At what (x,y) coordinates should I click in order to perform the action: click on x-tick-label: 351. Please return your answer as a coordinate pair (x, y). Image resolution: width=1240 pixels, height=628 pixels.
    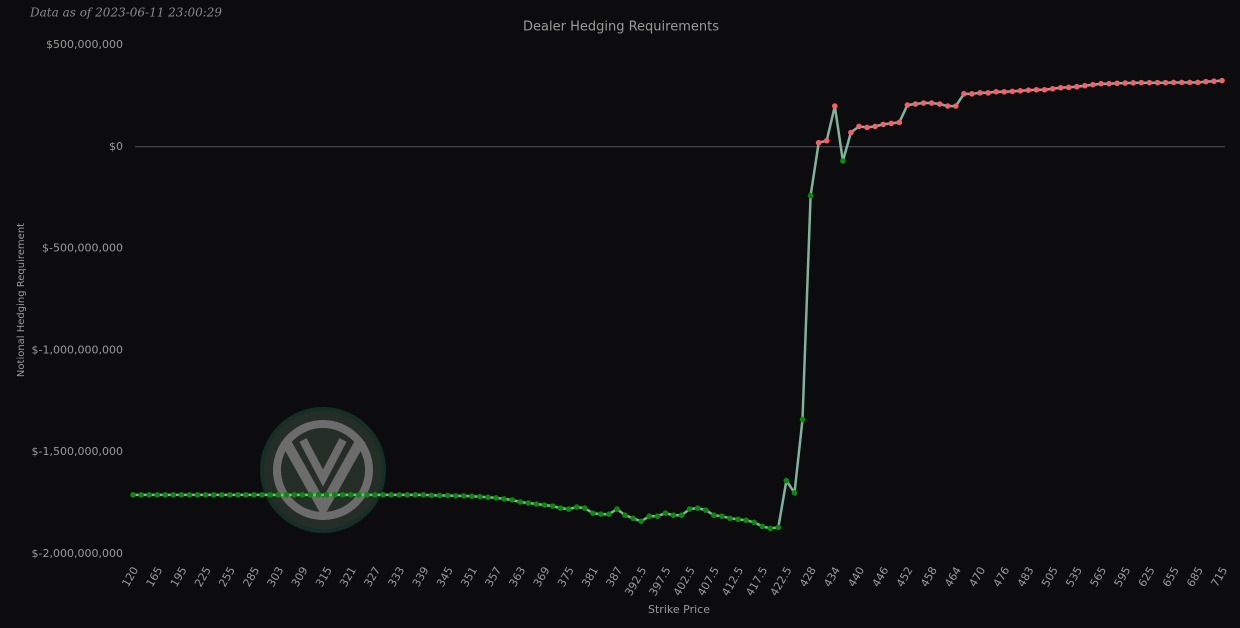
    Looking at the image, I should click on (469, 577).